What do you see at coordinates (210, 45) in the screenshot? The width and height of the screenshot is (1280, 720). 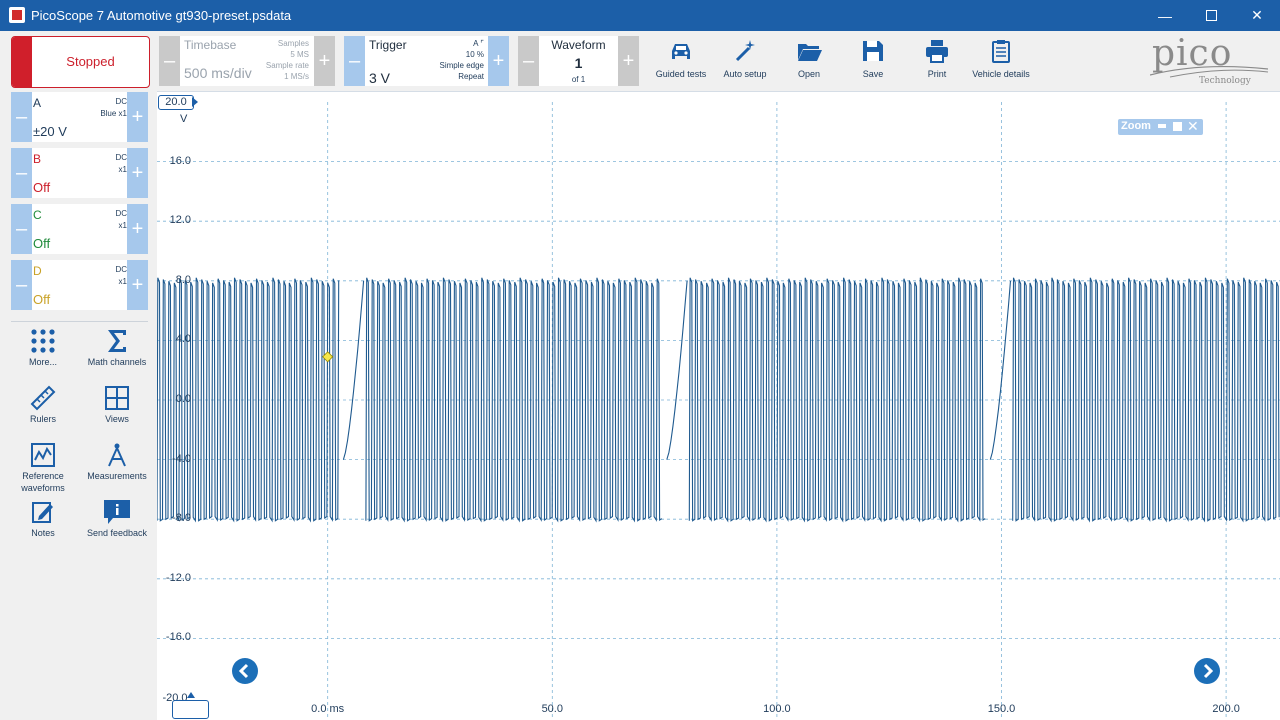 I see `timebase-label: Timebase` at bounding box center [210, 45].